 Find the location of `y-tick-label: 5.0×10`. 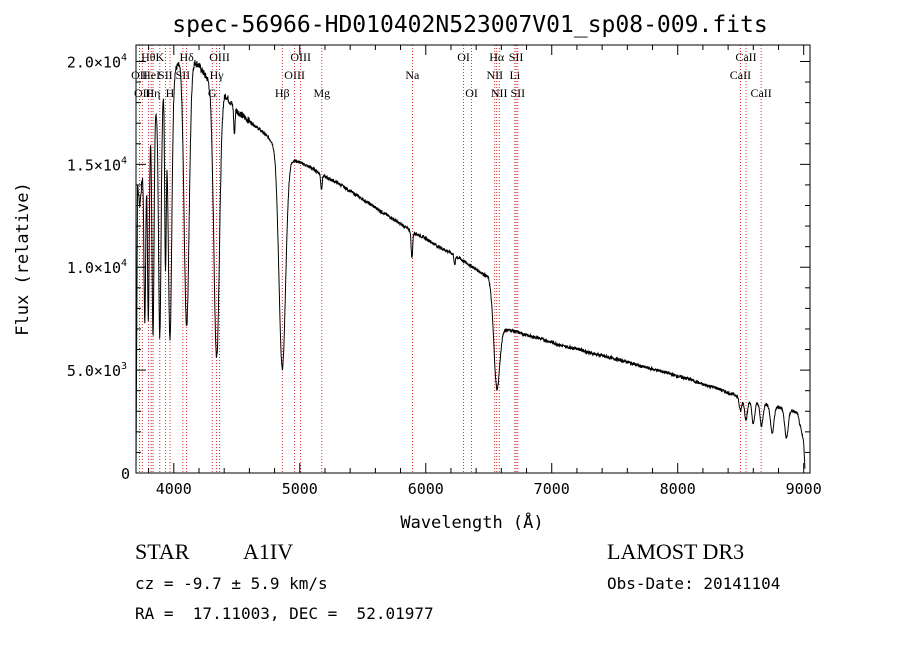

y-tick-label: 5.0×10 is located at coordinates (94, 371).